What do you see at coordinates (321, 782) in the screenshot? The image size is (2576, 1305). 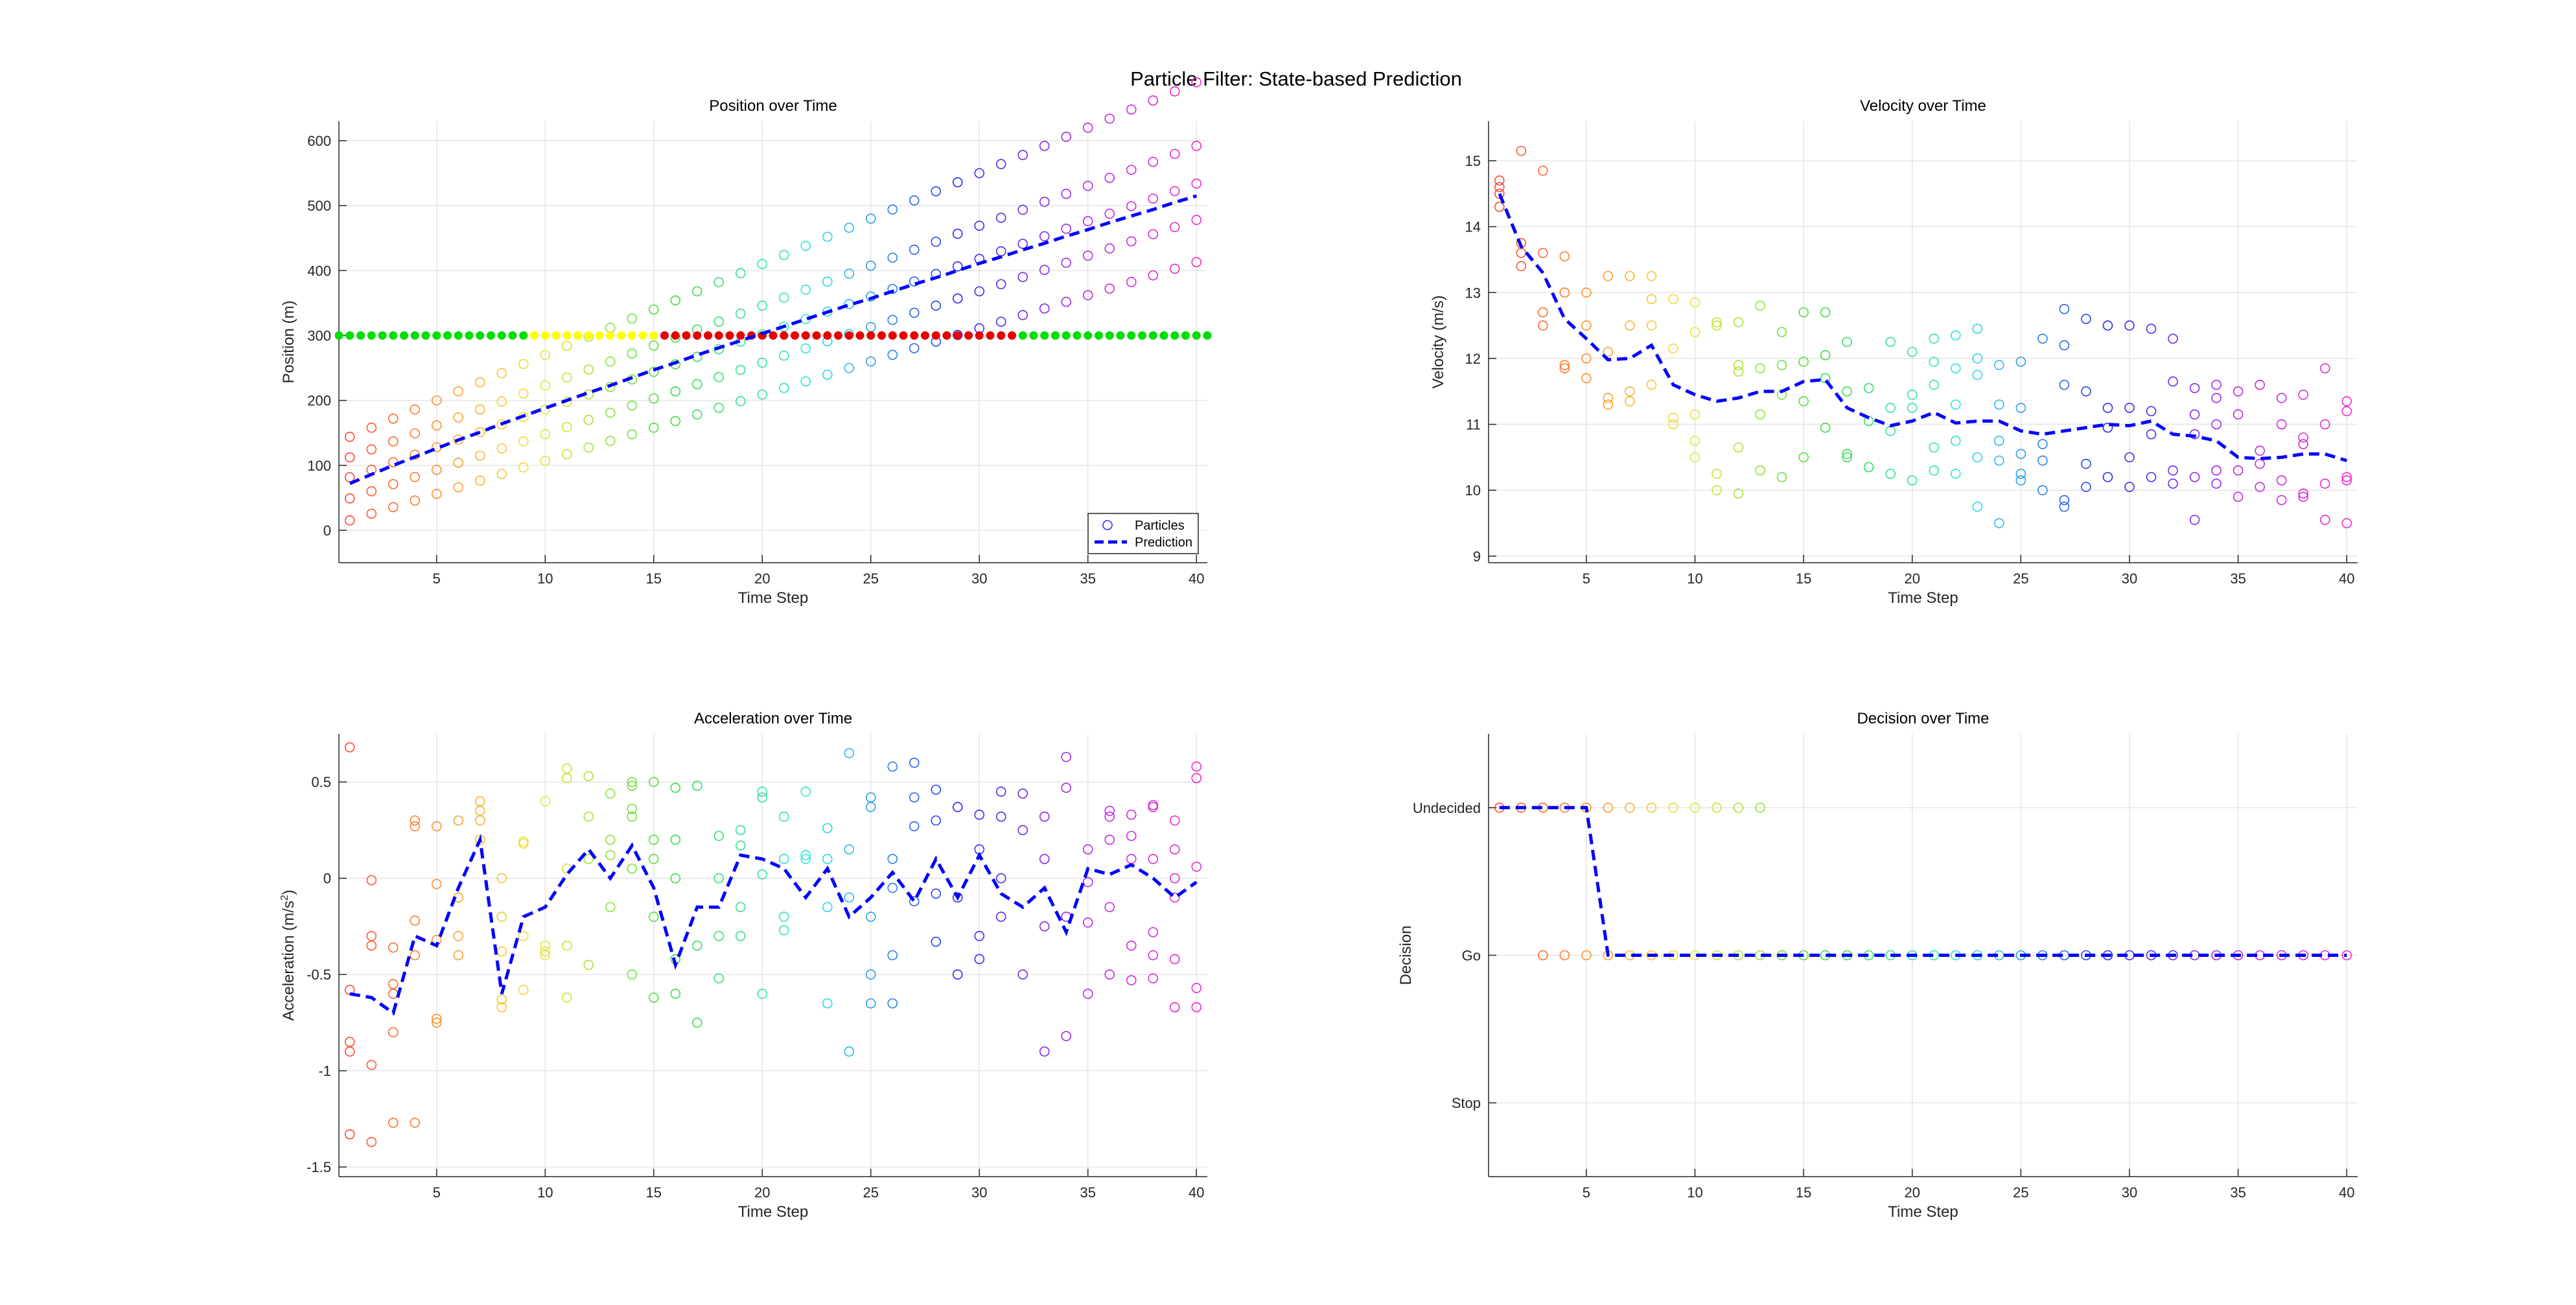 I see `acceleration-y-tick-label: 0.5` at bounding box center [321, 782].